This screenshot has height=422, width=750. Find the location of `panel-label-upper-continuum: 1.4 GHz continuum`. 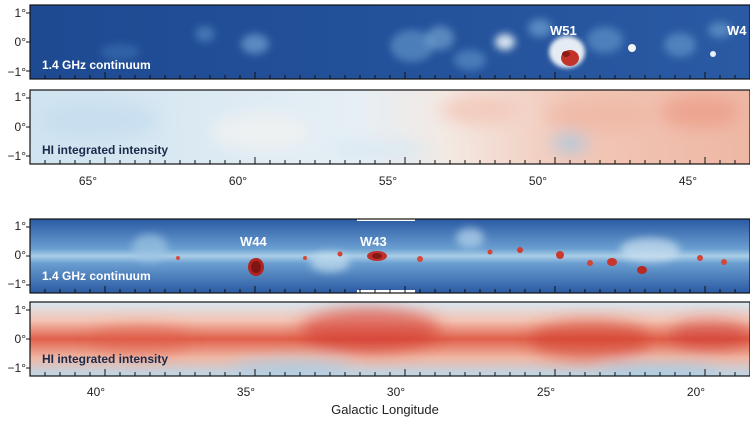

panel-label-upper-continuum: 1.4 GHz continuum is located at coordinates (96, 65).